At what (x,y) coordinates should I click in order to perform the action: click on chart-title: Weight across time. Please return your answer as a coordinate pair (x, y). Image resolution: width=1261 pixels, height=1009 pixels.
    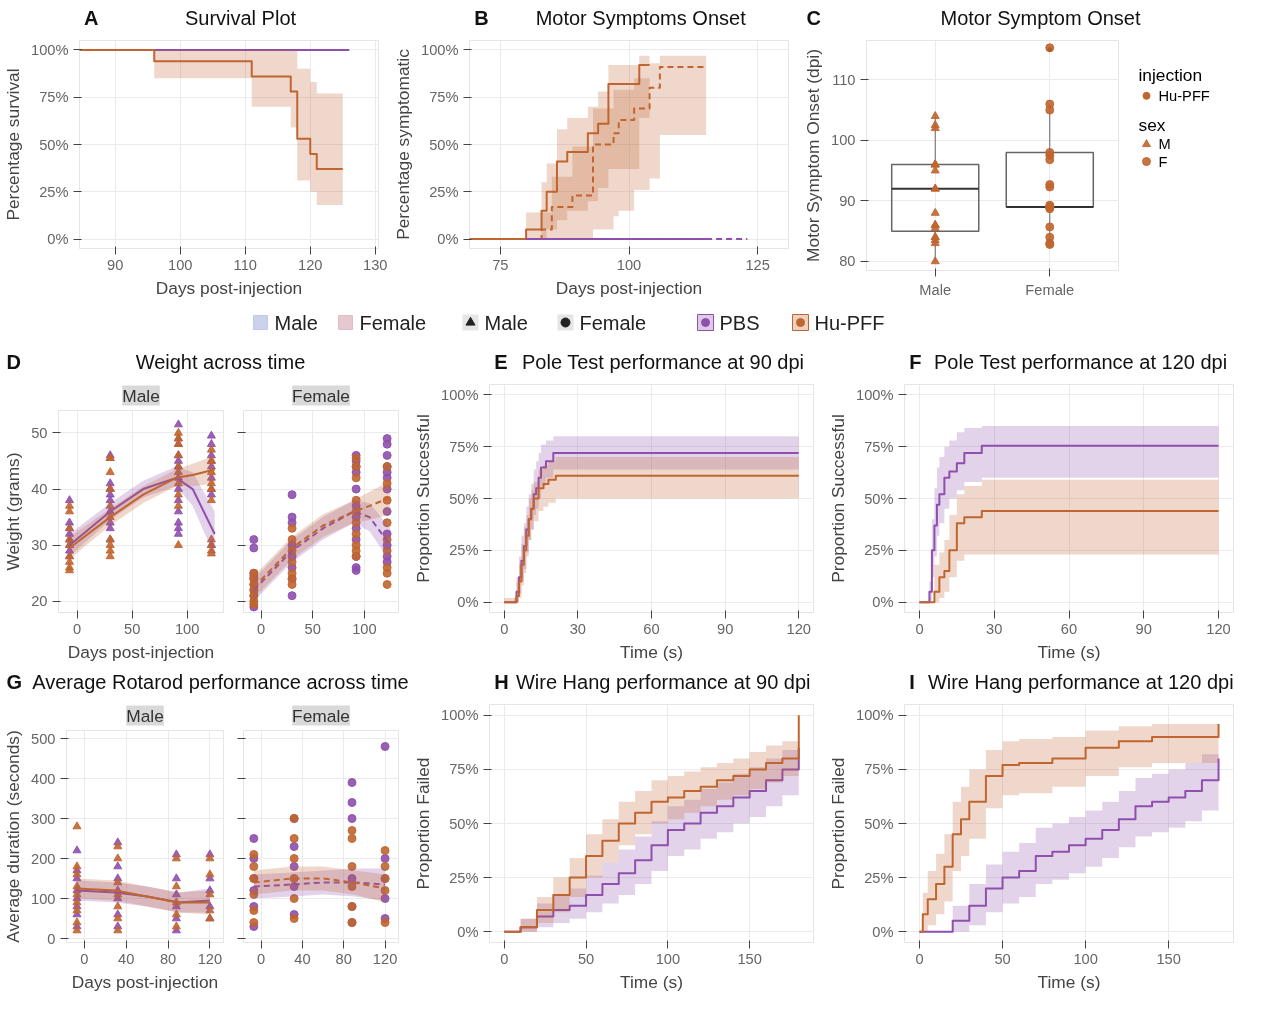
    Looking at the image, I should click on (220, 361).